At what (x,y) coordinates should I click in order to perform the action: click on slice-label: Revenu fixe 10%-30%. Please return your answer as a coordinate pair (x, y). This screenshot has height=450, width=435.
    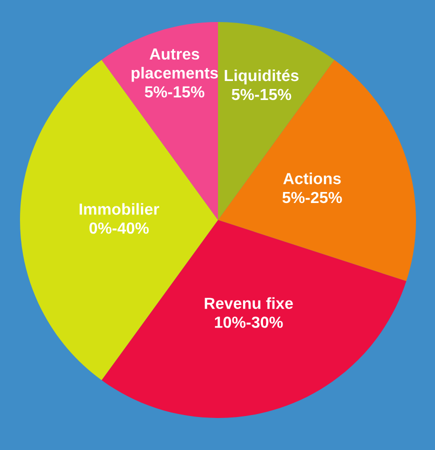
    Looking at the image, I should click on (248, 312).